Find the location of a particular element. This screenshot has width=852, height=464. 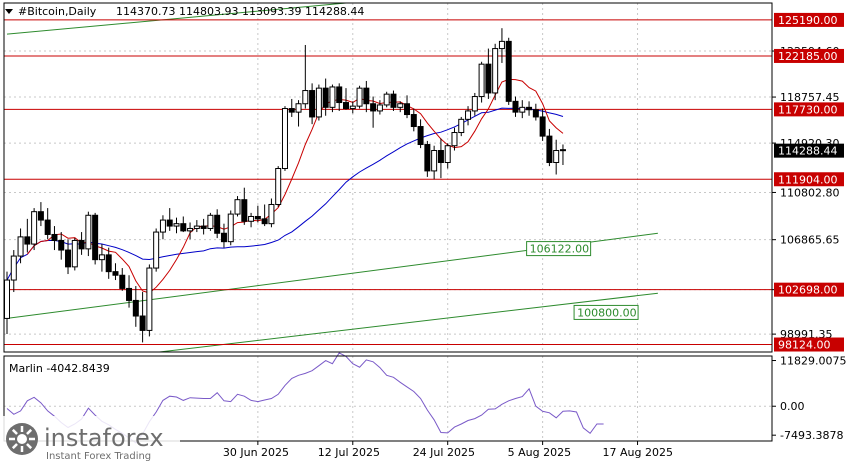

oscillator-tick-label: -7493.3878 is located at coordinates (811, 435).